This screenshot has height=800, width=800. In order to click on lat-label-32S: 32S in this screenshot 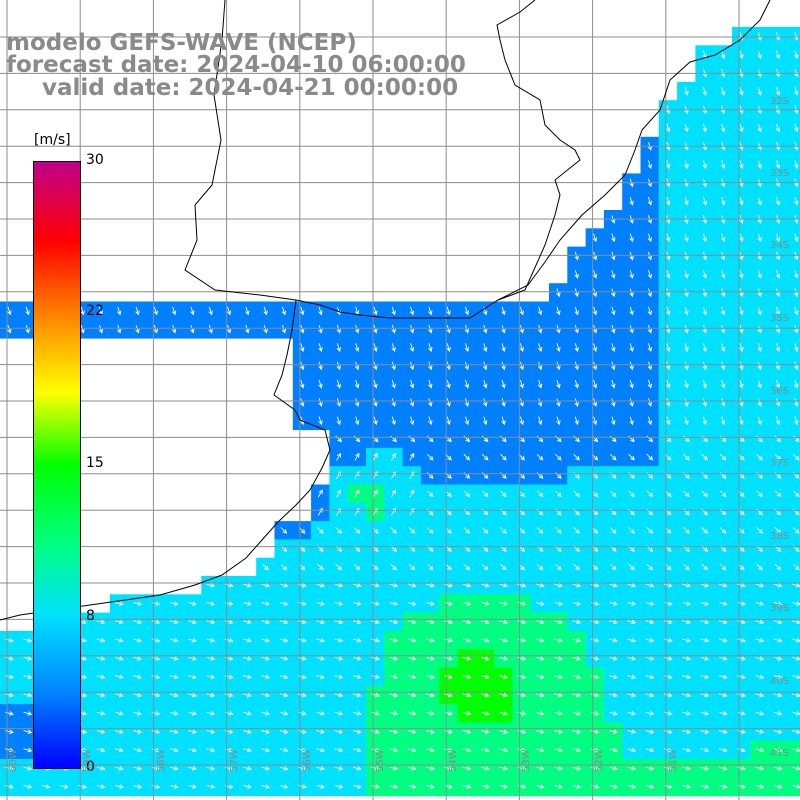, I will do `click(780, 101)`.